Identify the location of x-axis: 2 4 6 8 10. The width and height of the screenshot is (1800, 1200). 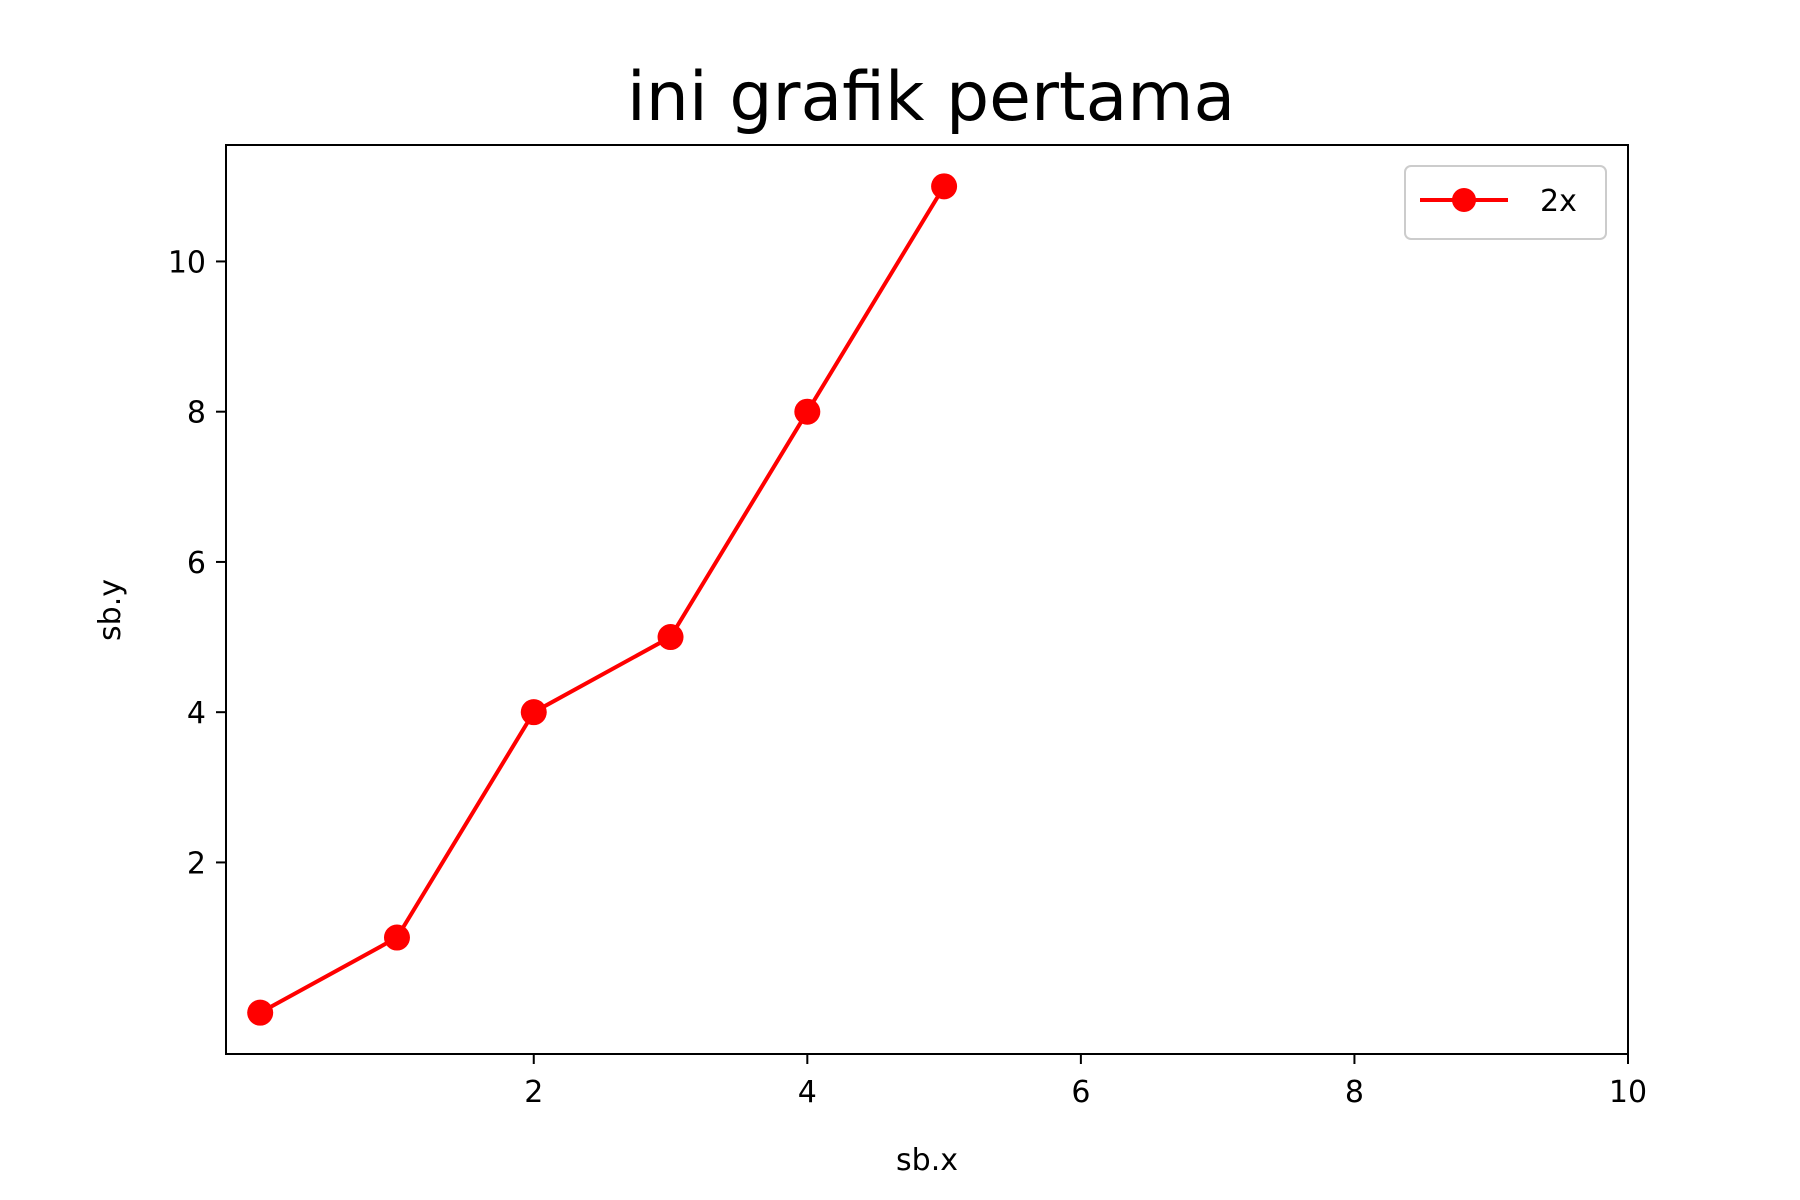
(1085, 1082).